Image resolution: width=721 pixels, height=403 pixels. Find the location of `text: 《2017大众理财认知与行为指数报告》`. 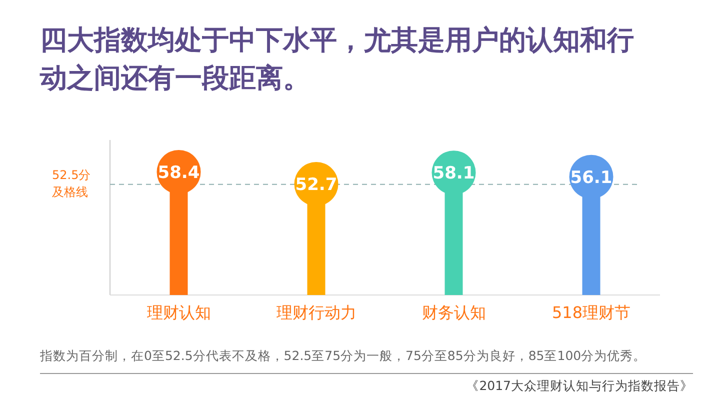

text: 《2017大众理财认知与行为指数报告》 is located at coordinates (579, 386).